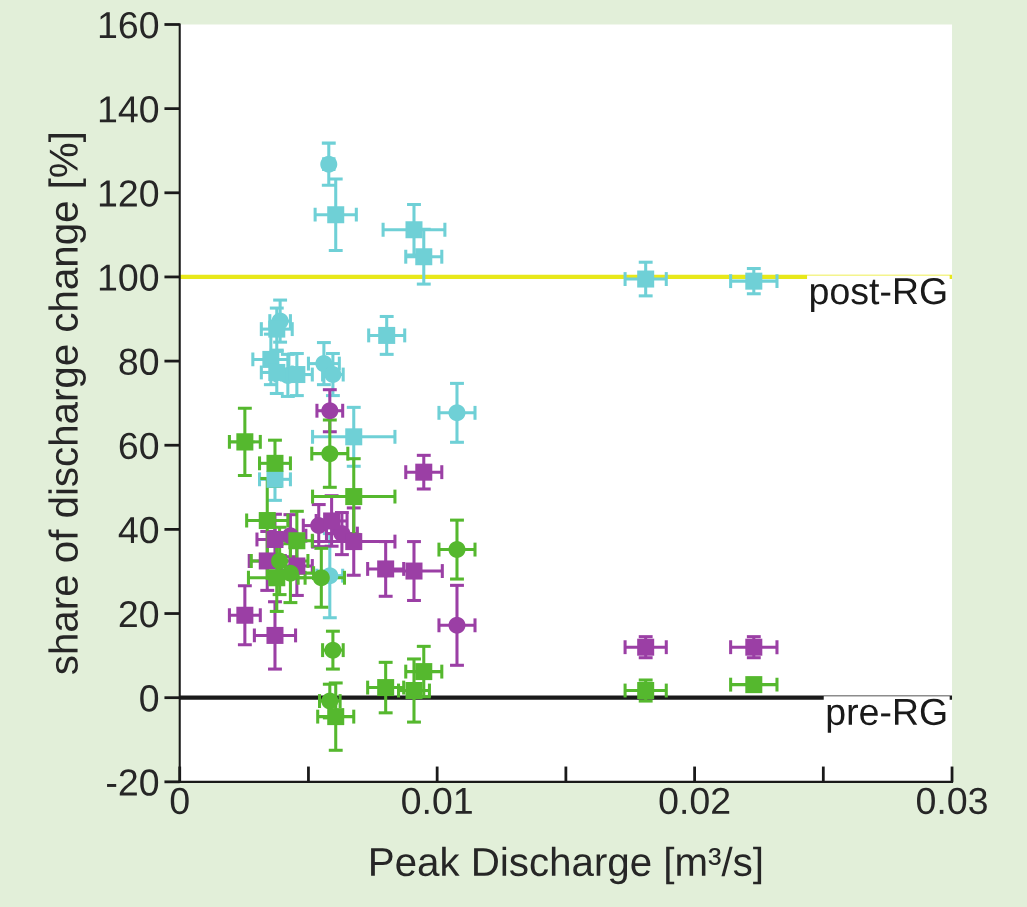  What do you see at coordinates (694, 801) in the screenshot?
I see `x-tick-label: 0.02` at bounding box center [694, 801].